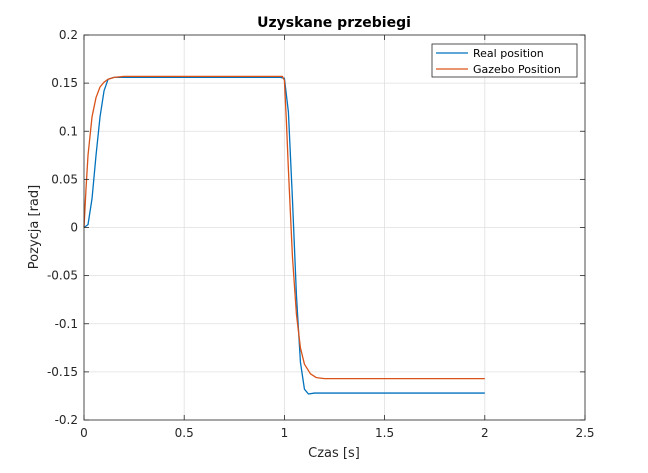 The image size is (648, 473). What do you see at coordinates (62, 276) in the screenshot?
I see `y-tick-label: -0.05` at bounding box center [62, 276].